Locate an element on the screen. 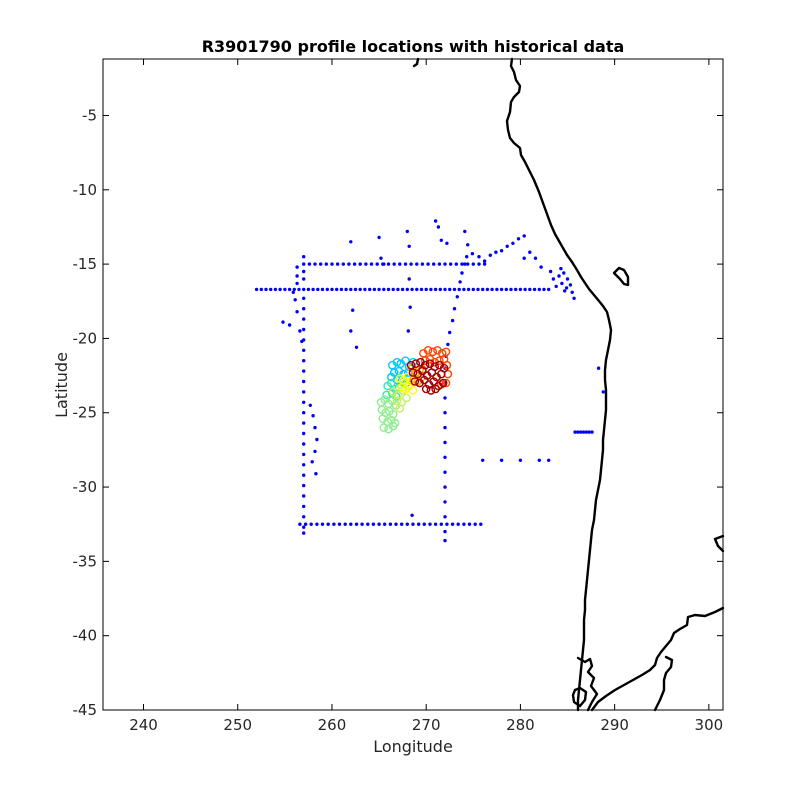 Image resolution: width=800 pixels, height=800 pixels. y-tick-label--10: -10 is located at coordinates (85, 190).